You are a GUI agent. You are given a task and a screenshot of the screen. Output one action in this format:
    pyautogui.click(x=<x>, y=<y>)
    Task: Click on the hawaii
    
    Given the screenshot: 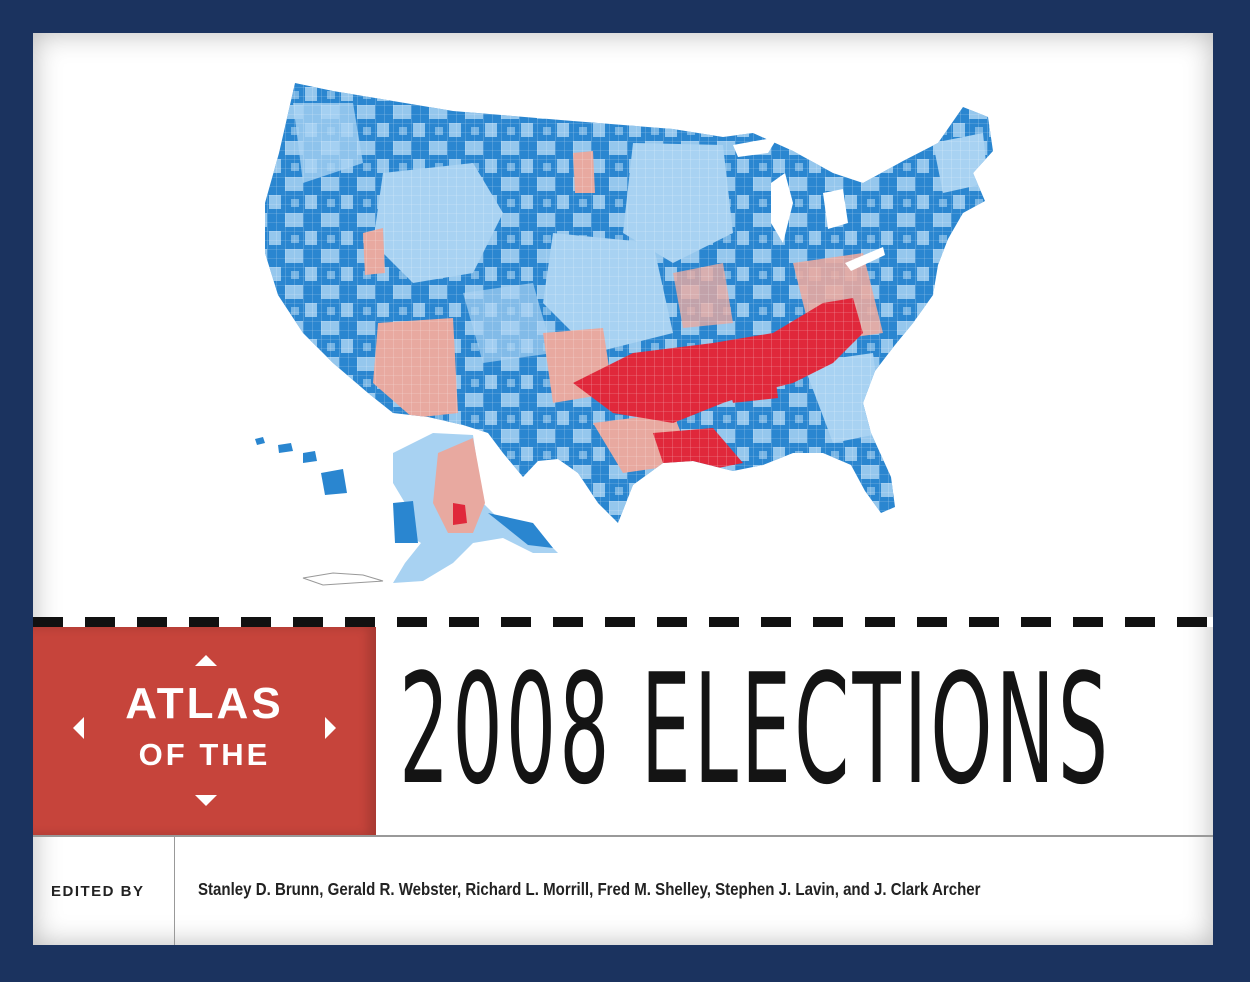 What is the action you would take?
    pyautogui.click(x=301, y=466)
    